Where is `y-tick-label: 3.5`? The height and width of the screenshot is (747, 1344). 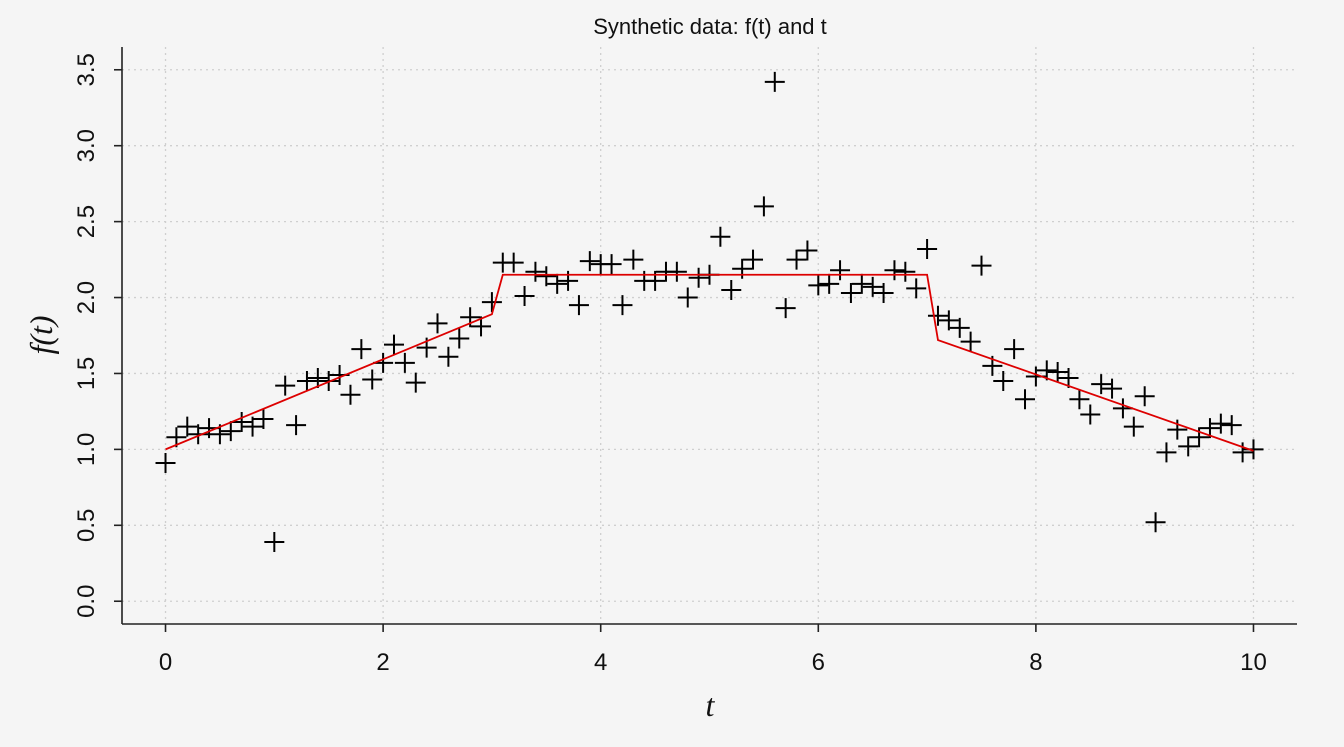
y-tick-label: 3.5 is located at coordinates (86, 69).